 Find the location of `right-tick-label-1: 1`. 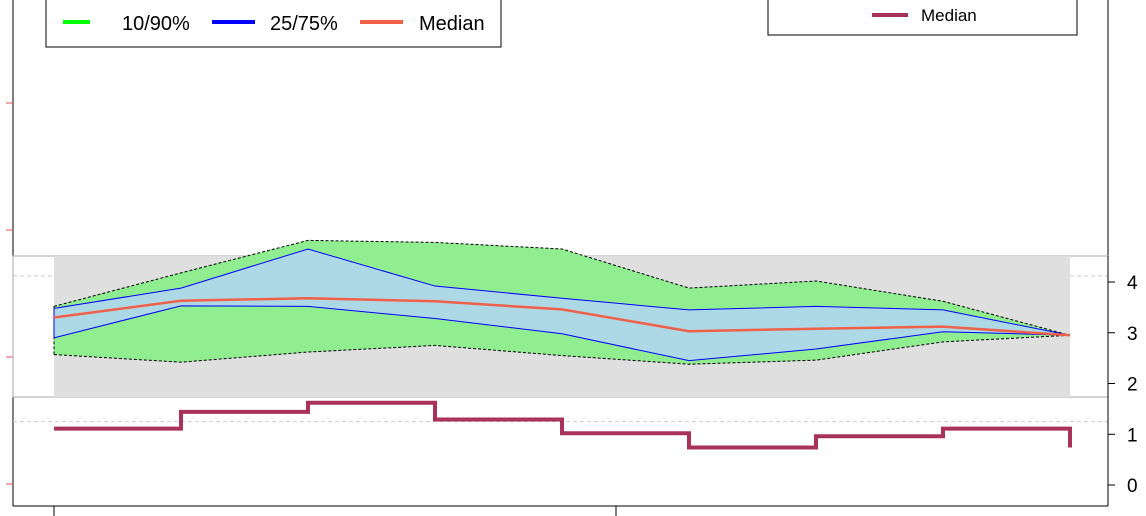

right-tick-label-1: 1 is located at coordinates (1132, 435).